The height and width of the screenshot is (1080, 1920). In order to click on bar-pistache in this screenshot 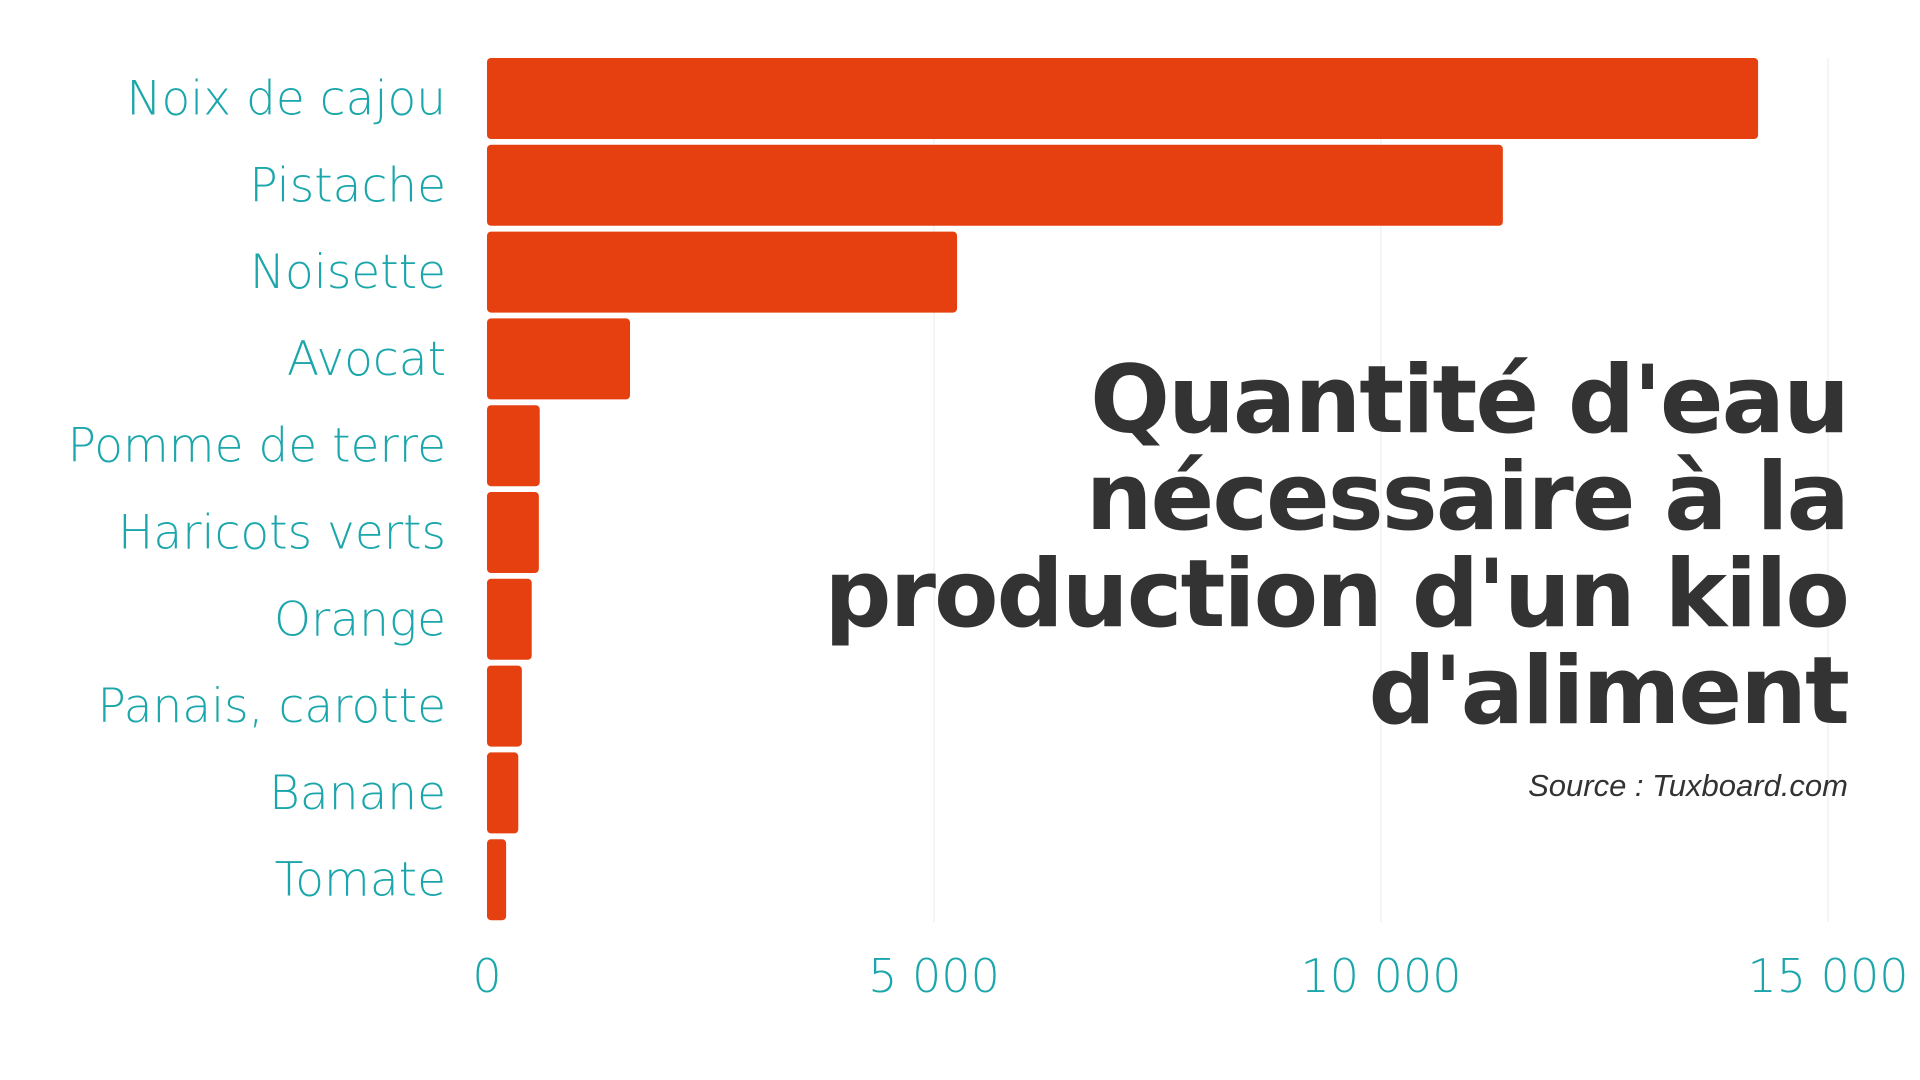, I will do `click(995, 185)`.